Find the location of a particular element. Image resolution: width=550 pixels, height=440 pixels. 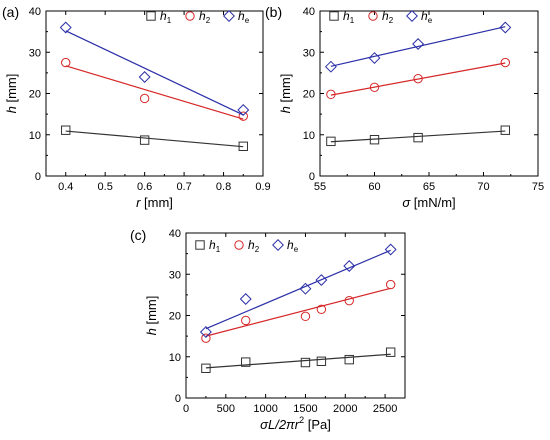

x-axis-label: r [mm] is located at coordinates (154, 202).